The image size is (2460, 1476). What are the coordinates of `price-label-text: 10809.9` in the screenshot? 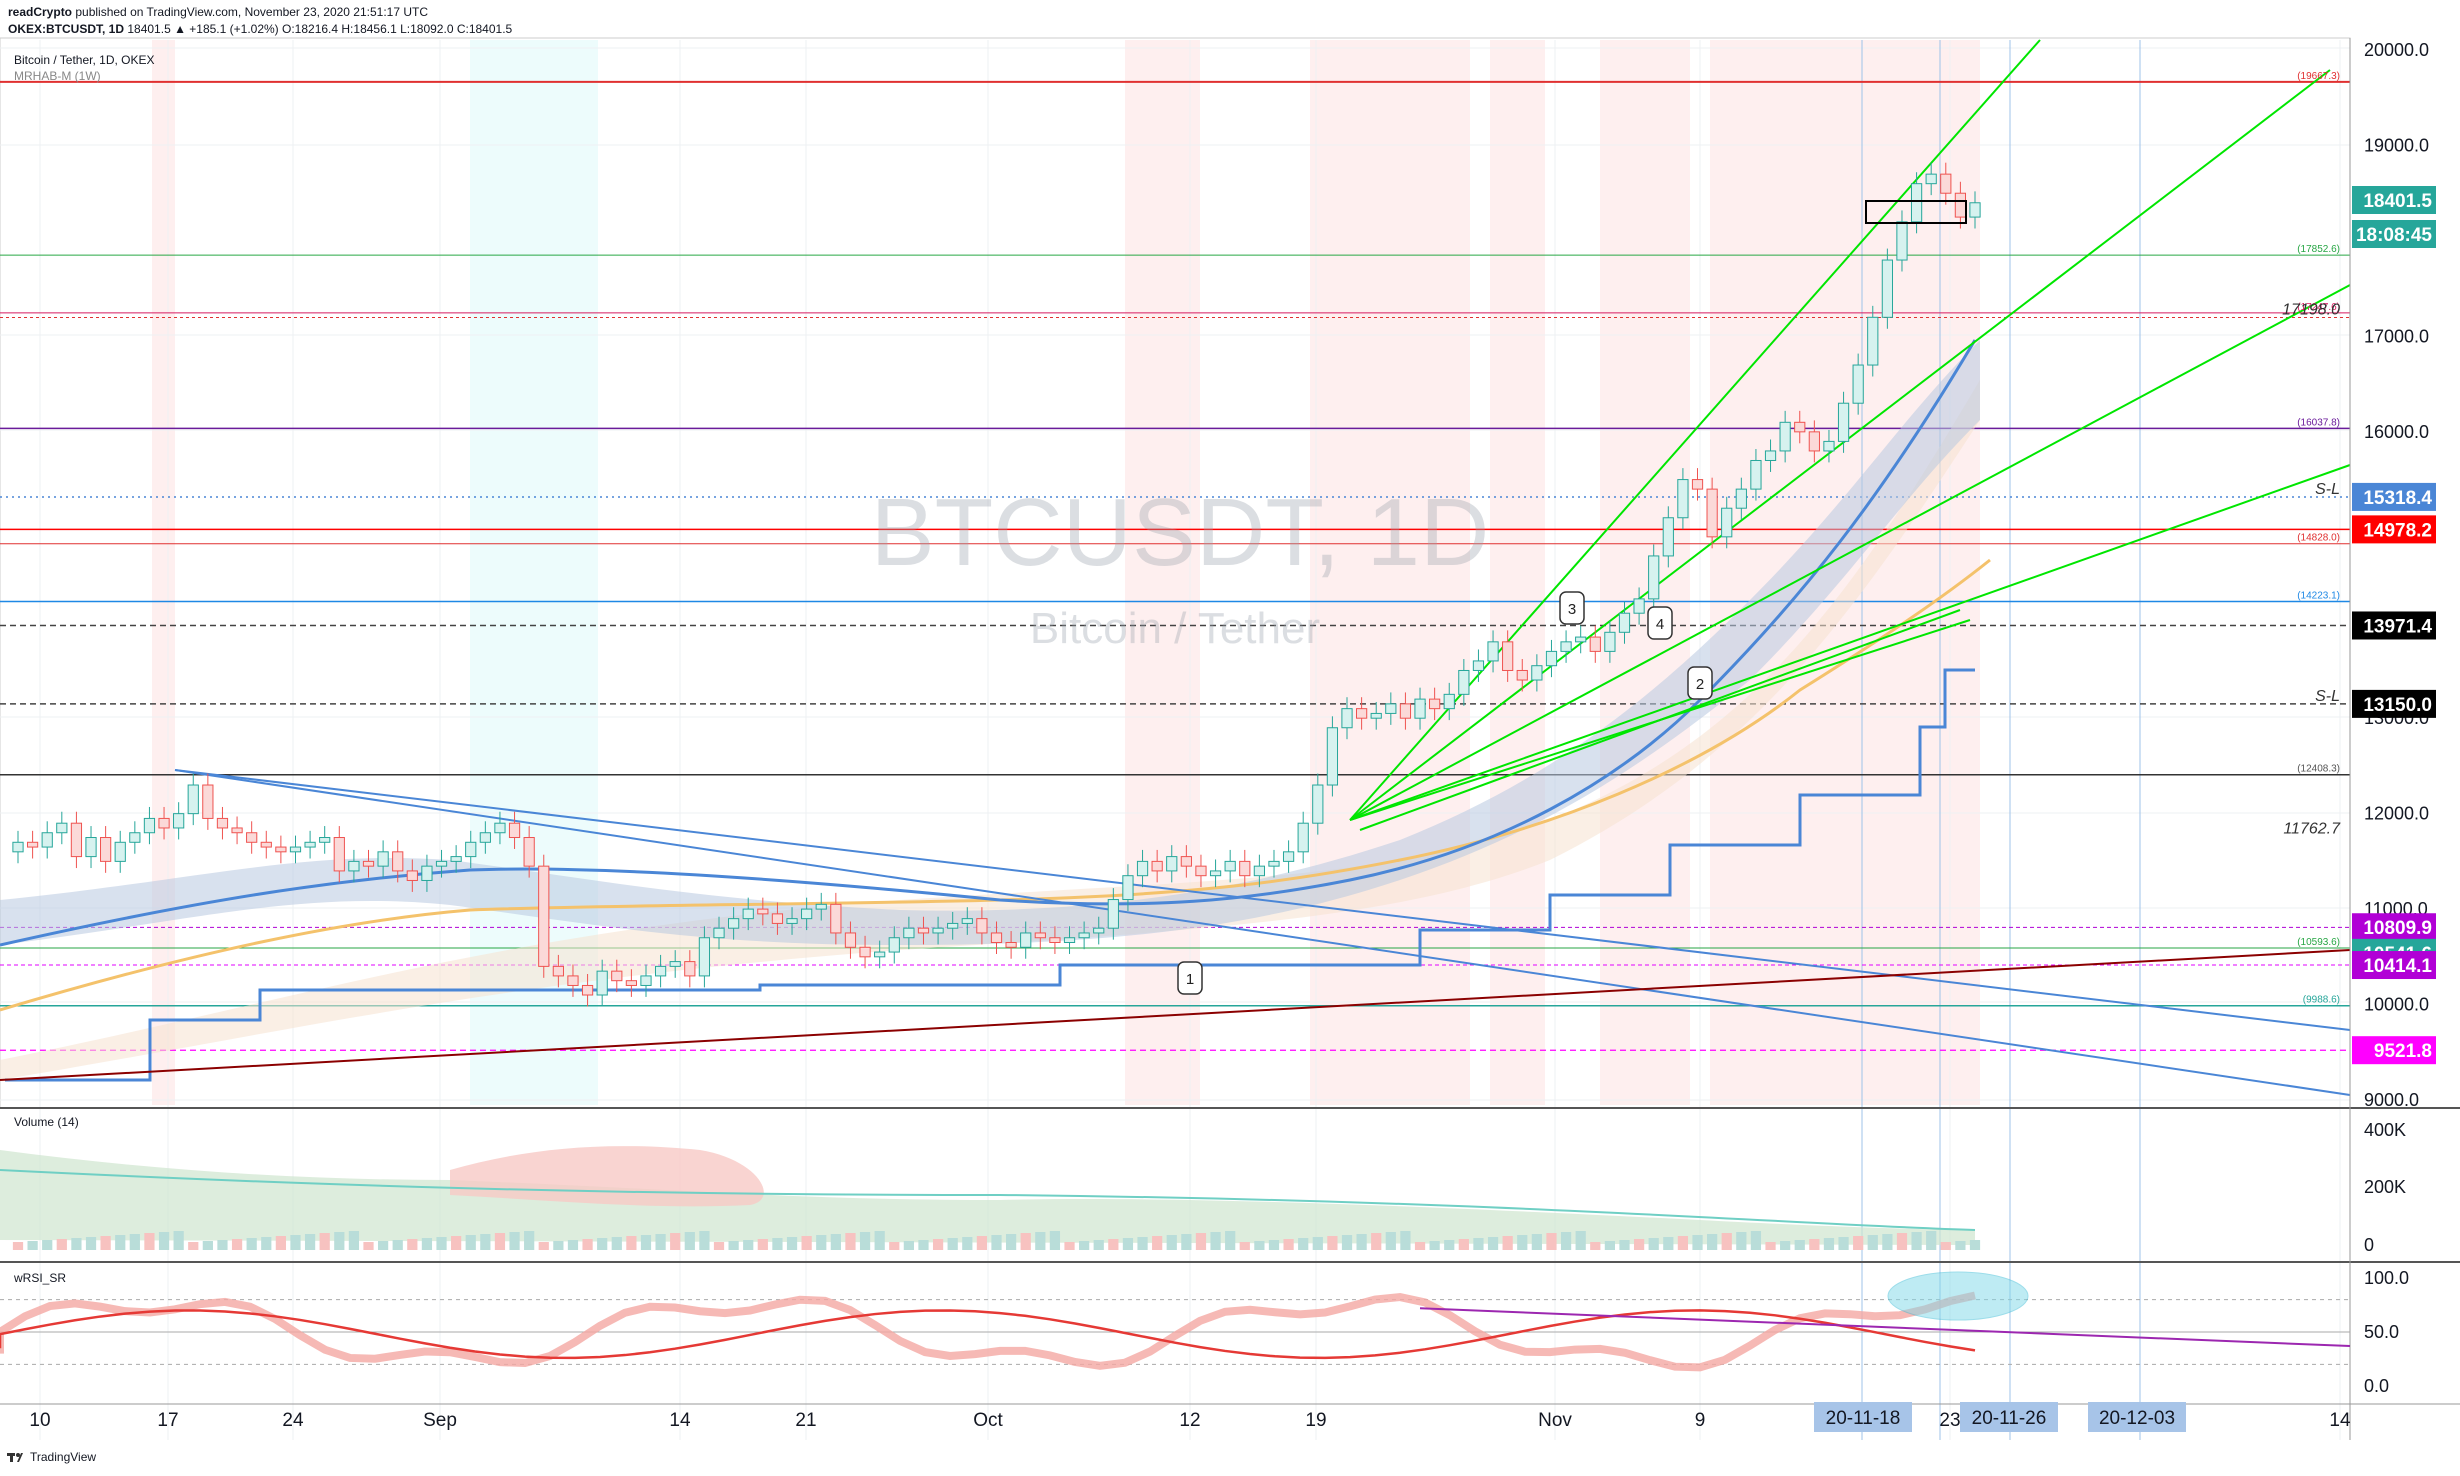 It's located at (2397, 928).